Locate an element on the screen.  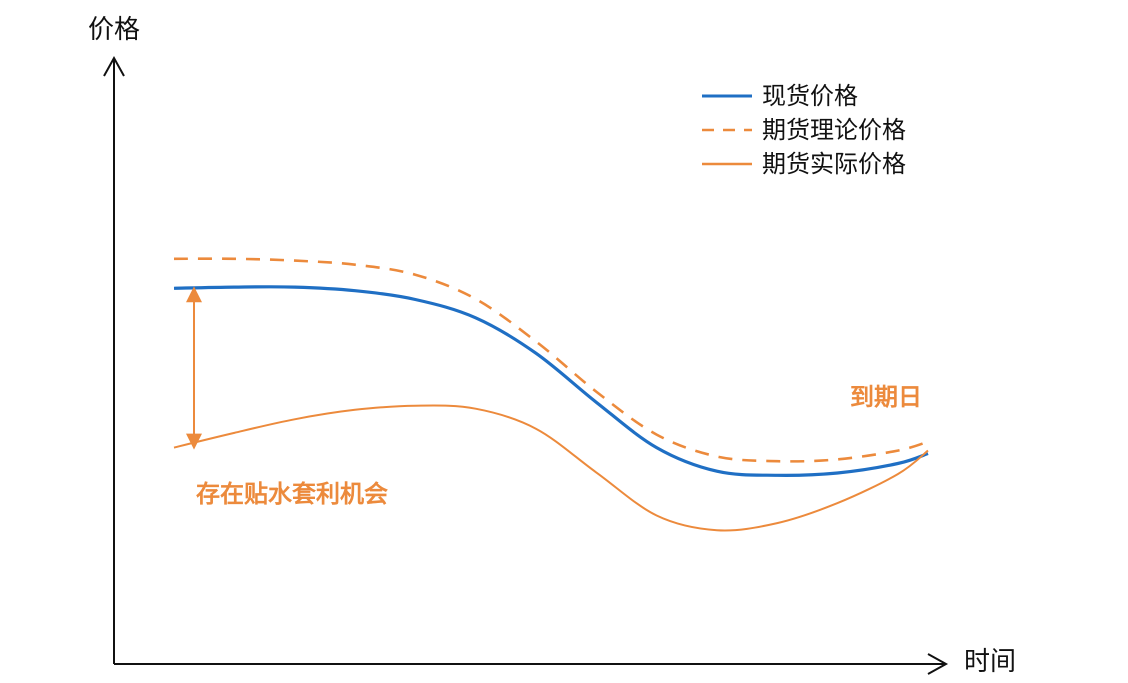
x-axis-arrow is located at coordinates (938, 664).